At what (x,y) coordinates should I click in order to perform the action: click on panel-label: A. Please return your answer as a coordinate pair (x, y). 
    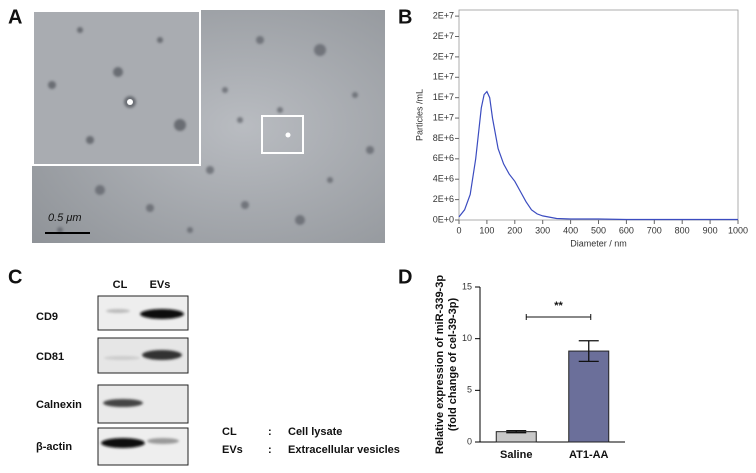
    Looking at the image, I should click on (15, 17).